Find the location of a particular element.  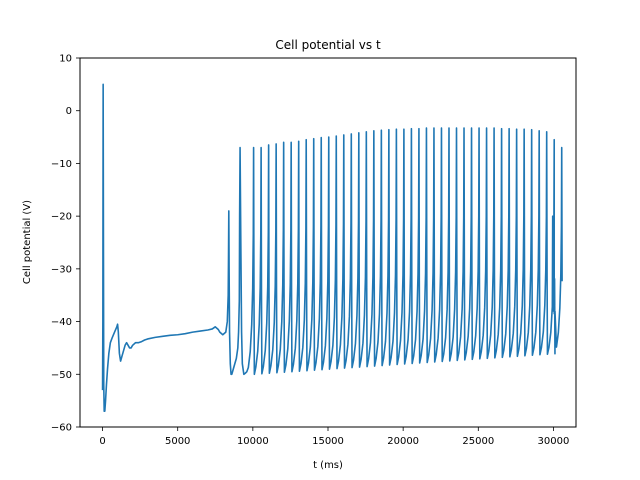

x-tick-label: 20000 is located at coordinates (403, 441).